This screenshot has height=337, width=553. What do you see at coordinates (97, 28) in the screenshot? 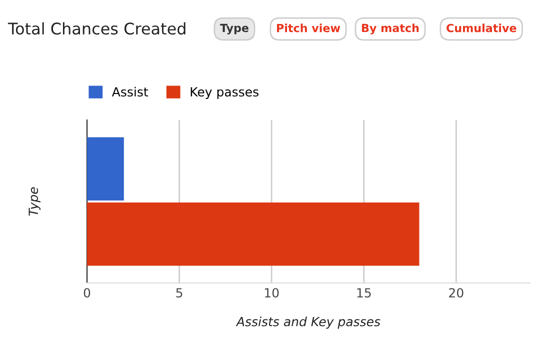
I see `chart-title: Total Chances Created` at bounding box center [97, 28].